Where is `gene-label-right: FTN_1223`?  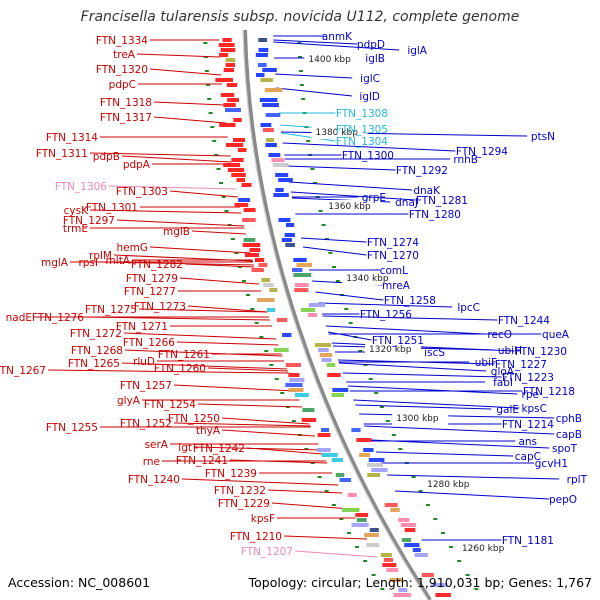 gene-label-right: FTN_1223 is located at coordinates (528, 378).